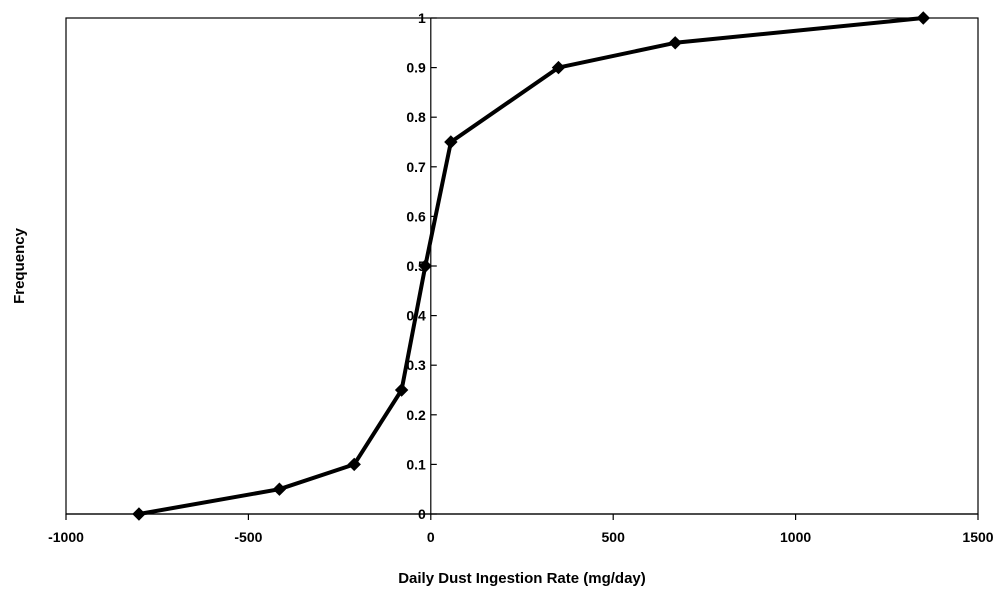 The height and width of the screenshot is (589, 1000). Describe the element at coordinates (422, 514) in the screenshot. I see `y-tick-label: 0` at that location.